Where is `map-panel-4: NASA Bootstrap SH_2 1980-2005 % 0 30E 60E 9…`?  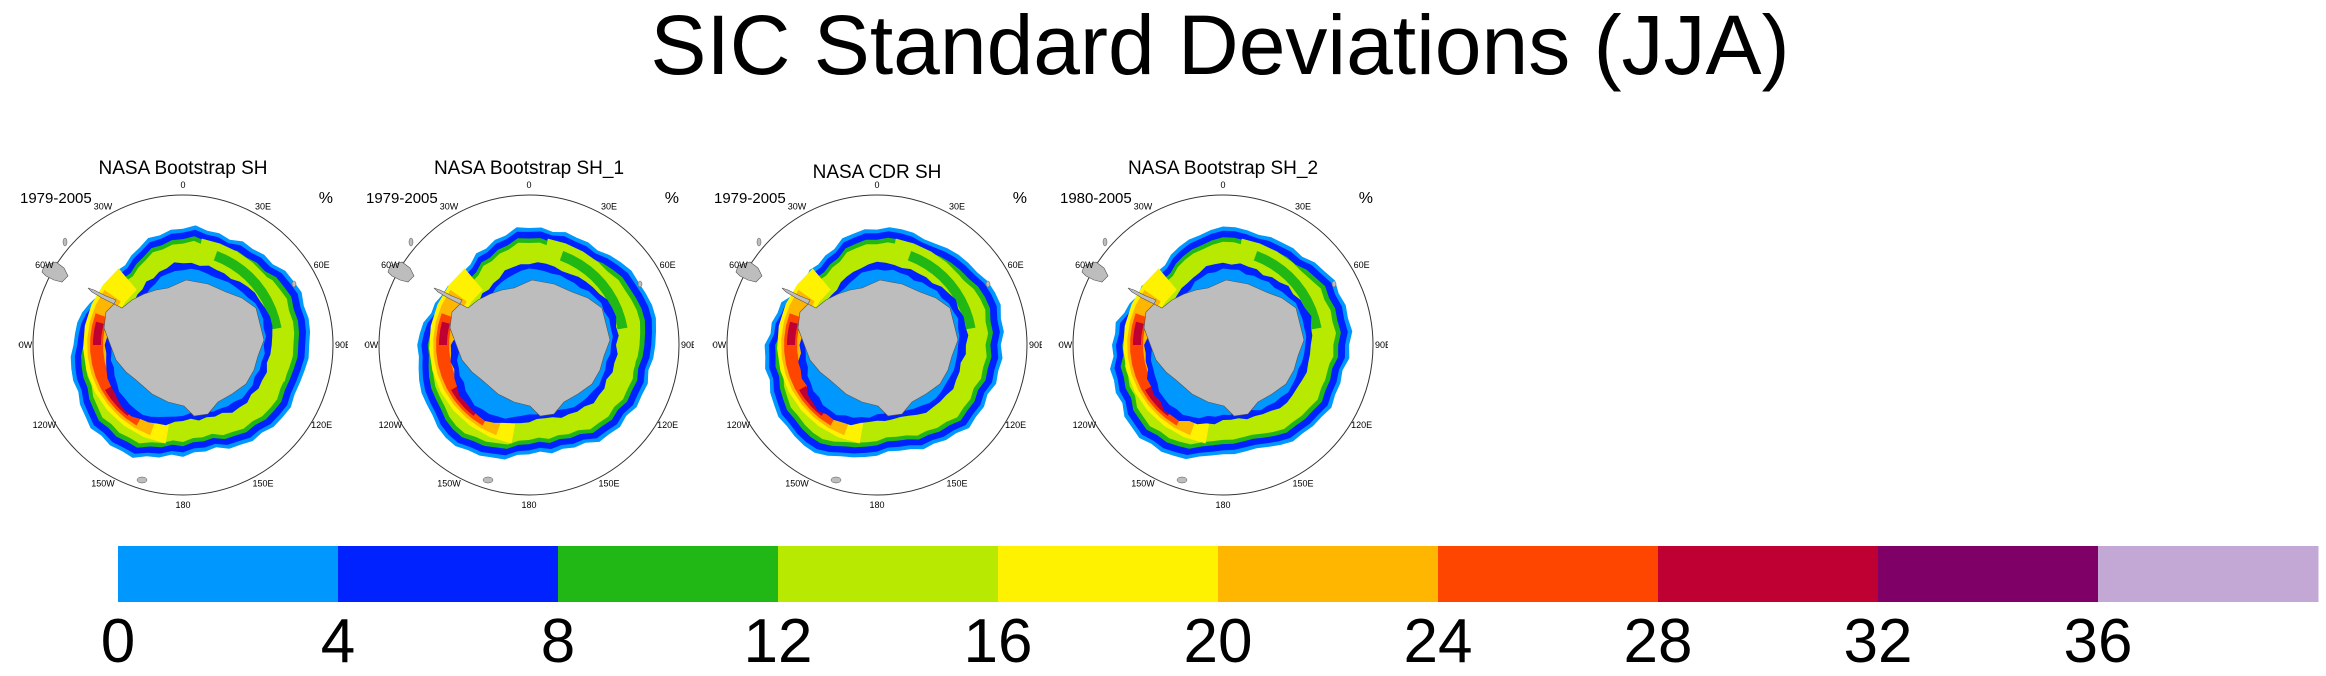
map-panel-4: NASA Bootstrap SH_2 1980-2005 % 0 30E 60E 9… is located at coordinates (1223, 330).